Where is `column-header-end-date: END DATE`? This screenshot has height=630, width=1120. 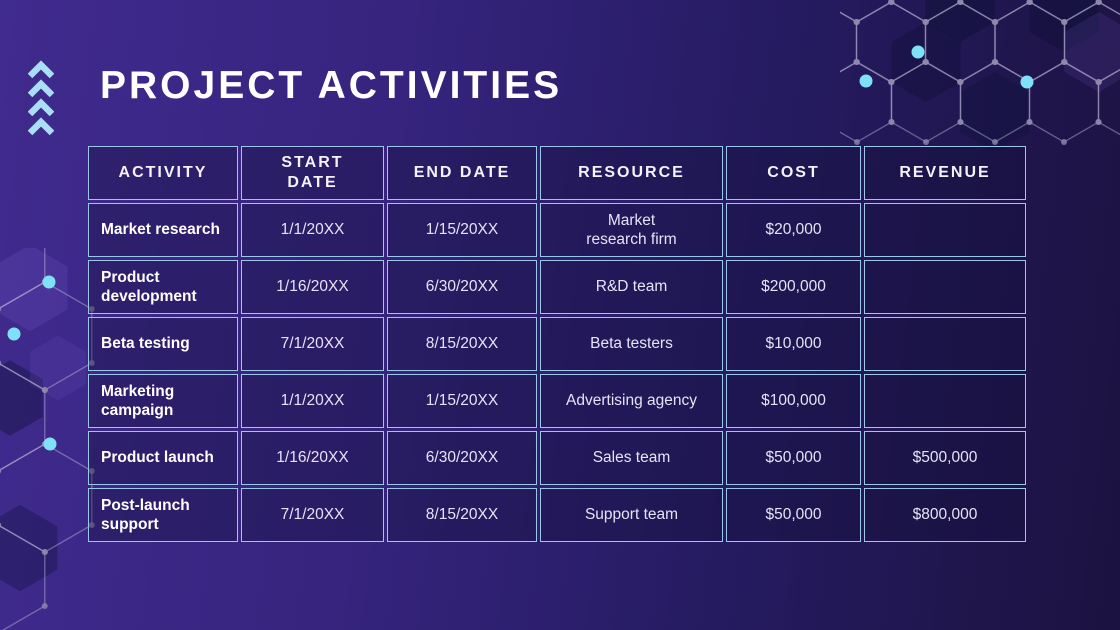 column-header-end-date: END DATE is located at coordinates (462, 173).